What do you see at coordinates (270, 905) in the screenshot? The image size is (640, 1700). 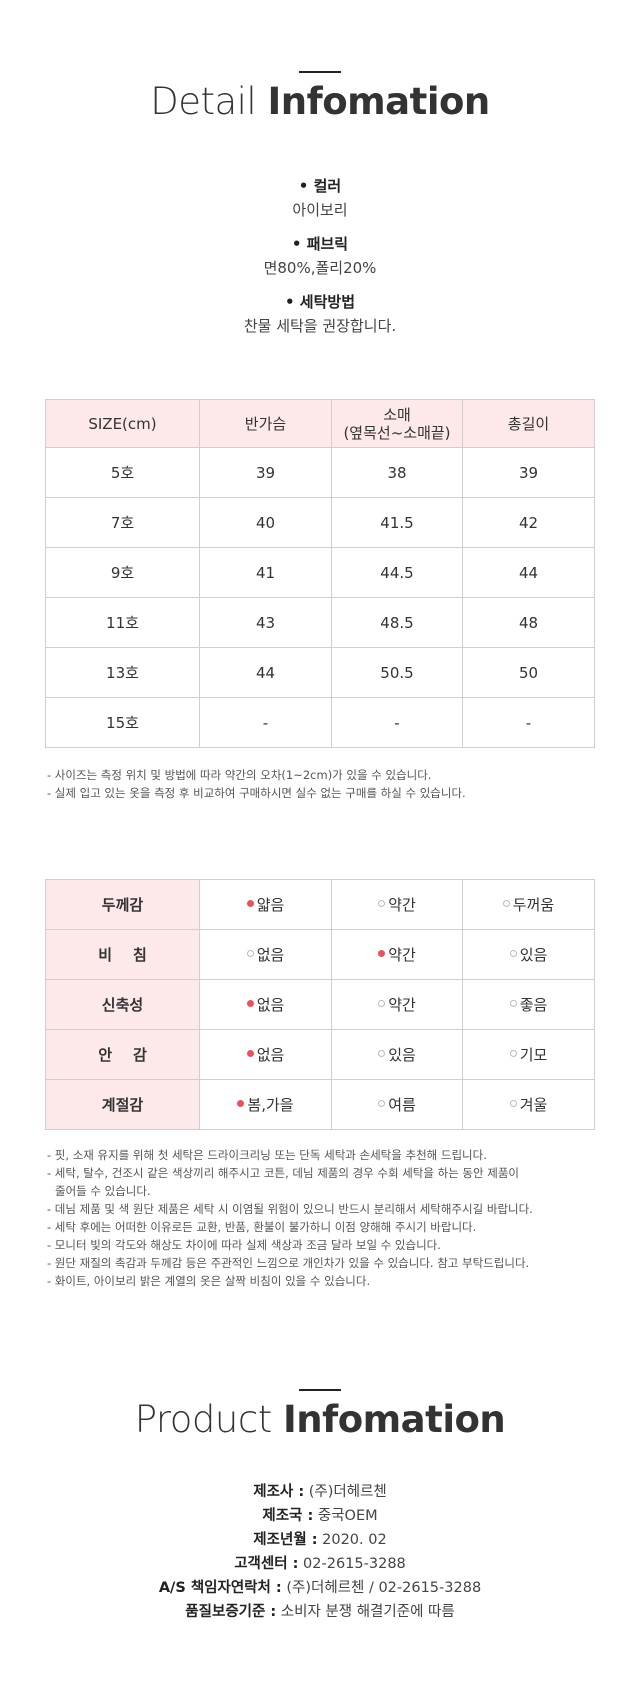 I see `feel-option-label: 얇음` at bounding box center [270, 905].